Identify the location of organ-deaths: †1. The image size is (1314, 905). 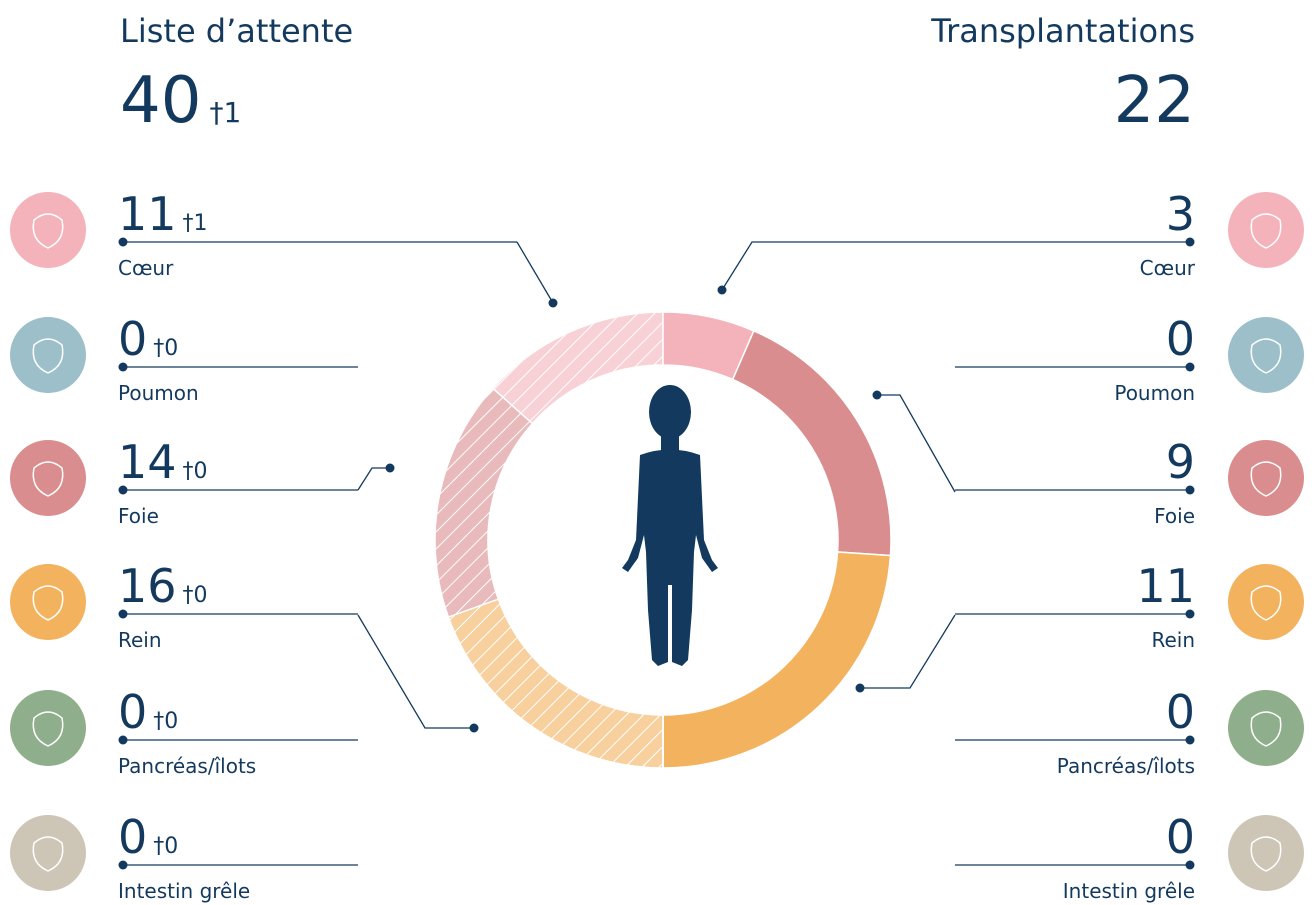
(195, 223).